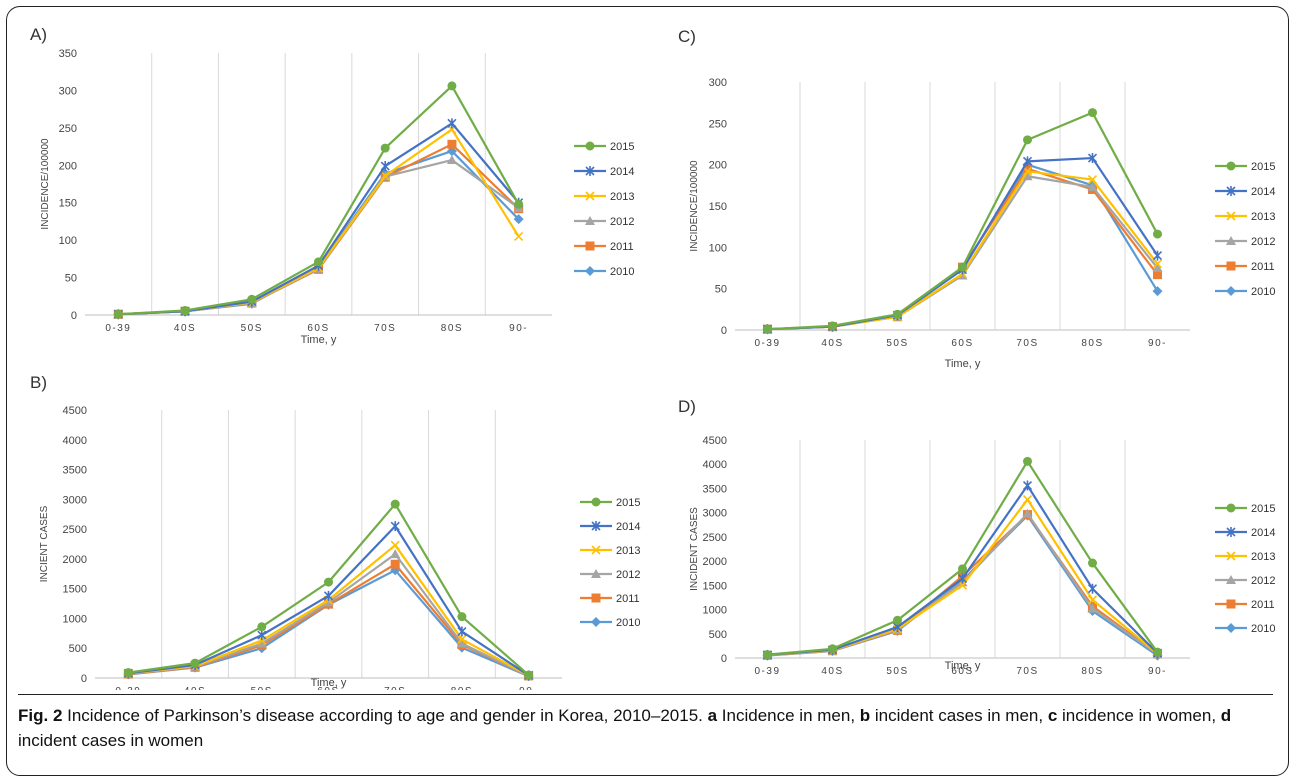 This screenshot has width=1295, height=782. What do you see at coordinates (68, 54) in the screenshot?
I see `y-tick-label: 350` at bounding box center [68, 54].